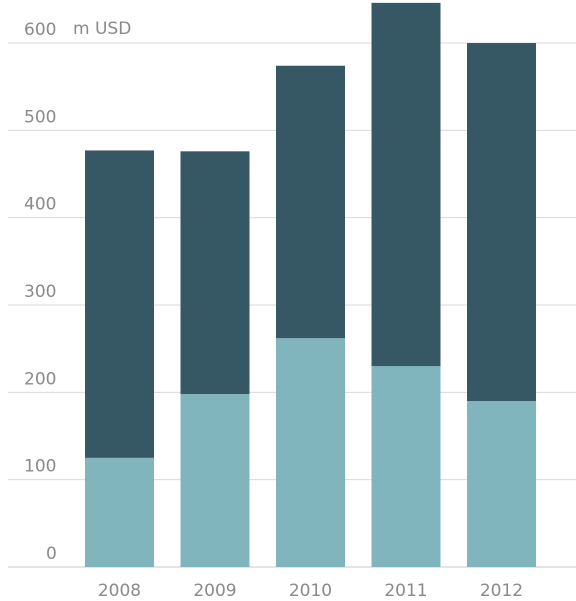  What do you see at coordinates (501, 591) in the screenshot?
I see `x-tick-label-2012: 2012` at bounding box center [501, 591].